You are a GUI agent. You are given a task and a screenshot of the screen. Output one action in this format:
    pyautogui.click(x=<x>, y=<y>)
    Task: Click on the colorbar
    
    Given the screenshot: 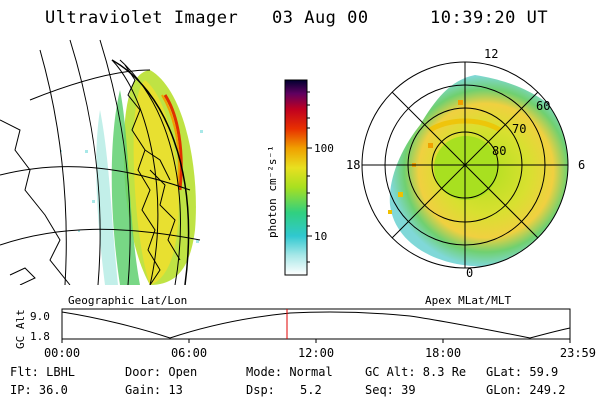 What is the action you would take?
    pyautogui.click(x=296, y=177)
    